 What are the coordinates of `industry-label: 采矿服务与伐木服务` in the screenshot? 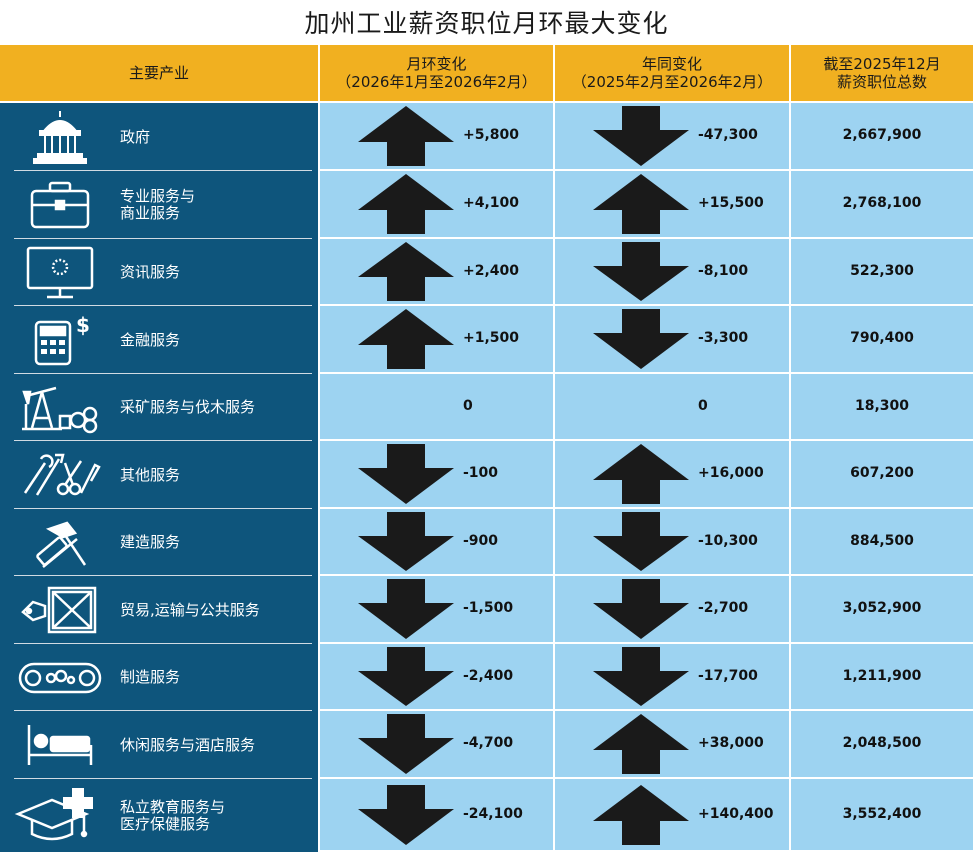 It's located at (217, 407).